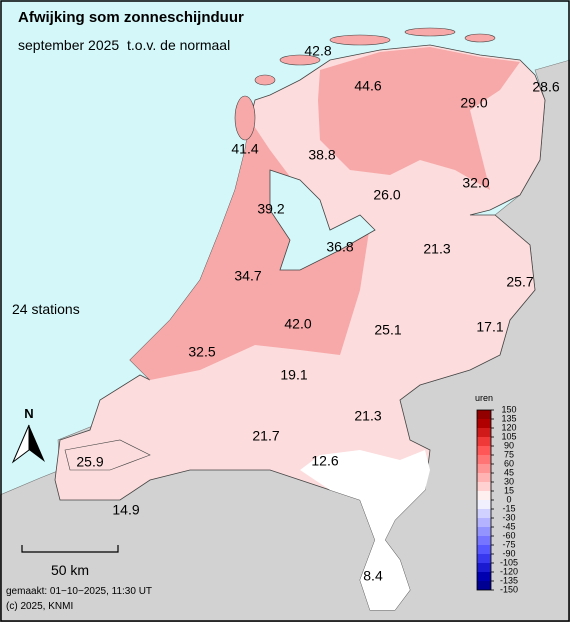  Describe the element at coordinates (317, 51) in the screenshot. I see `station-value: 42.8` at that location.